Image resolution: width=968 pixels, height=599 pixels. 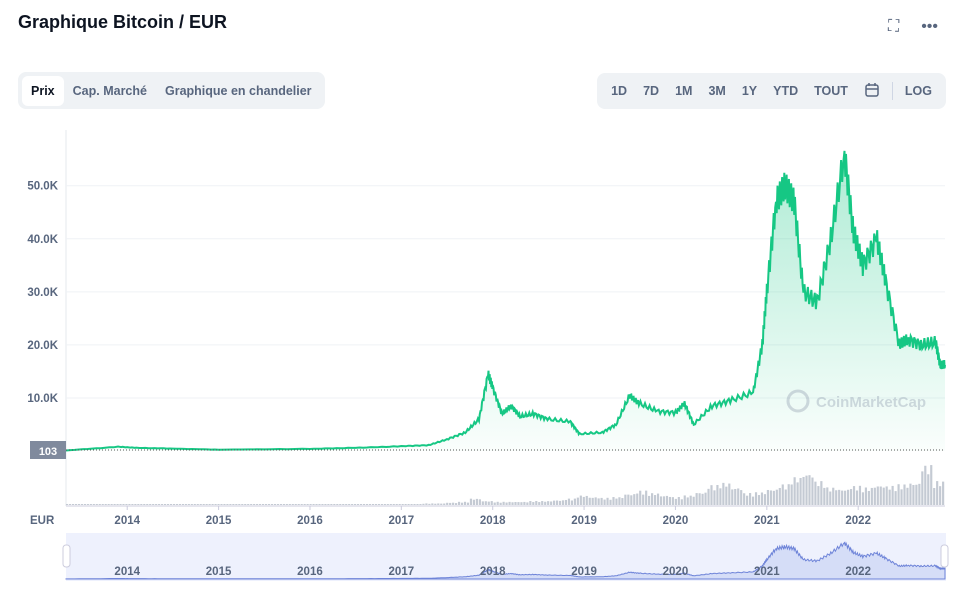 What do you see at coordinates (651, 91) in the screenshot?
I see `range-7d: 7D` at bounding box center [651, 91].